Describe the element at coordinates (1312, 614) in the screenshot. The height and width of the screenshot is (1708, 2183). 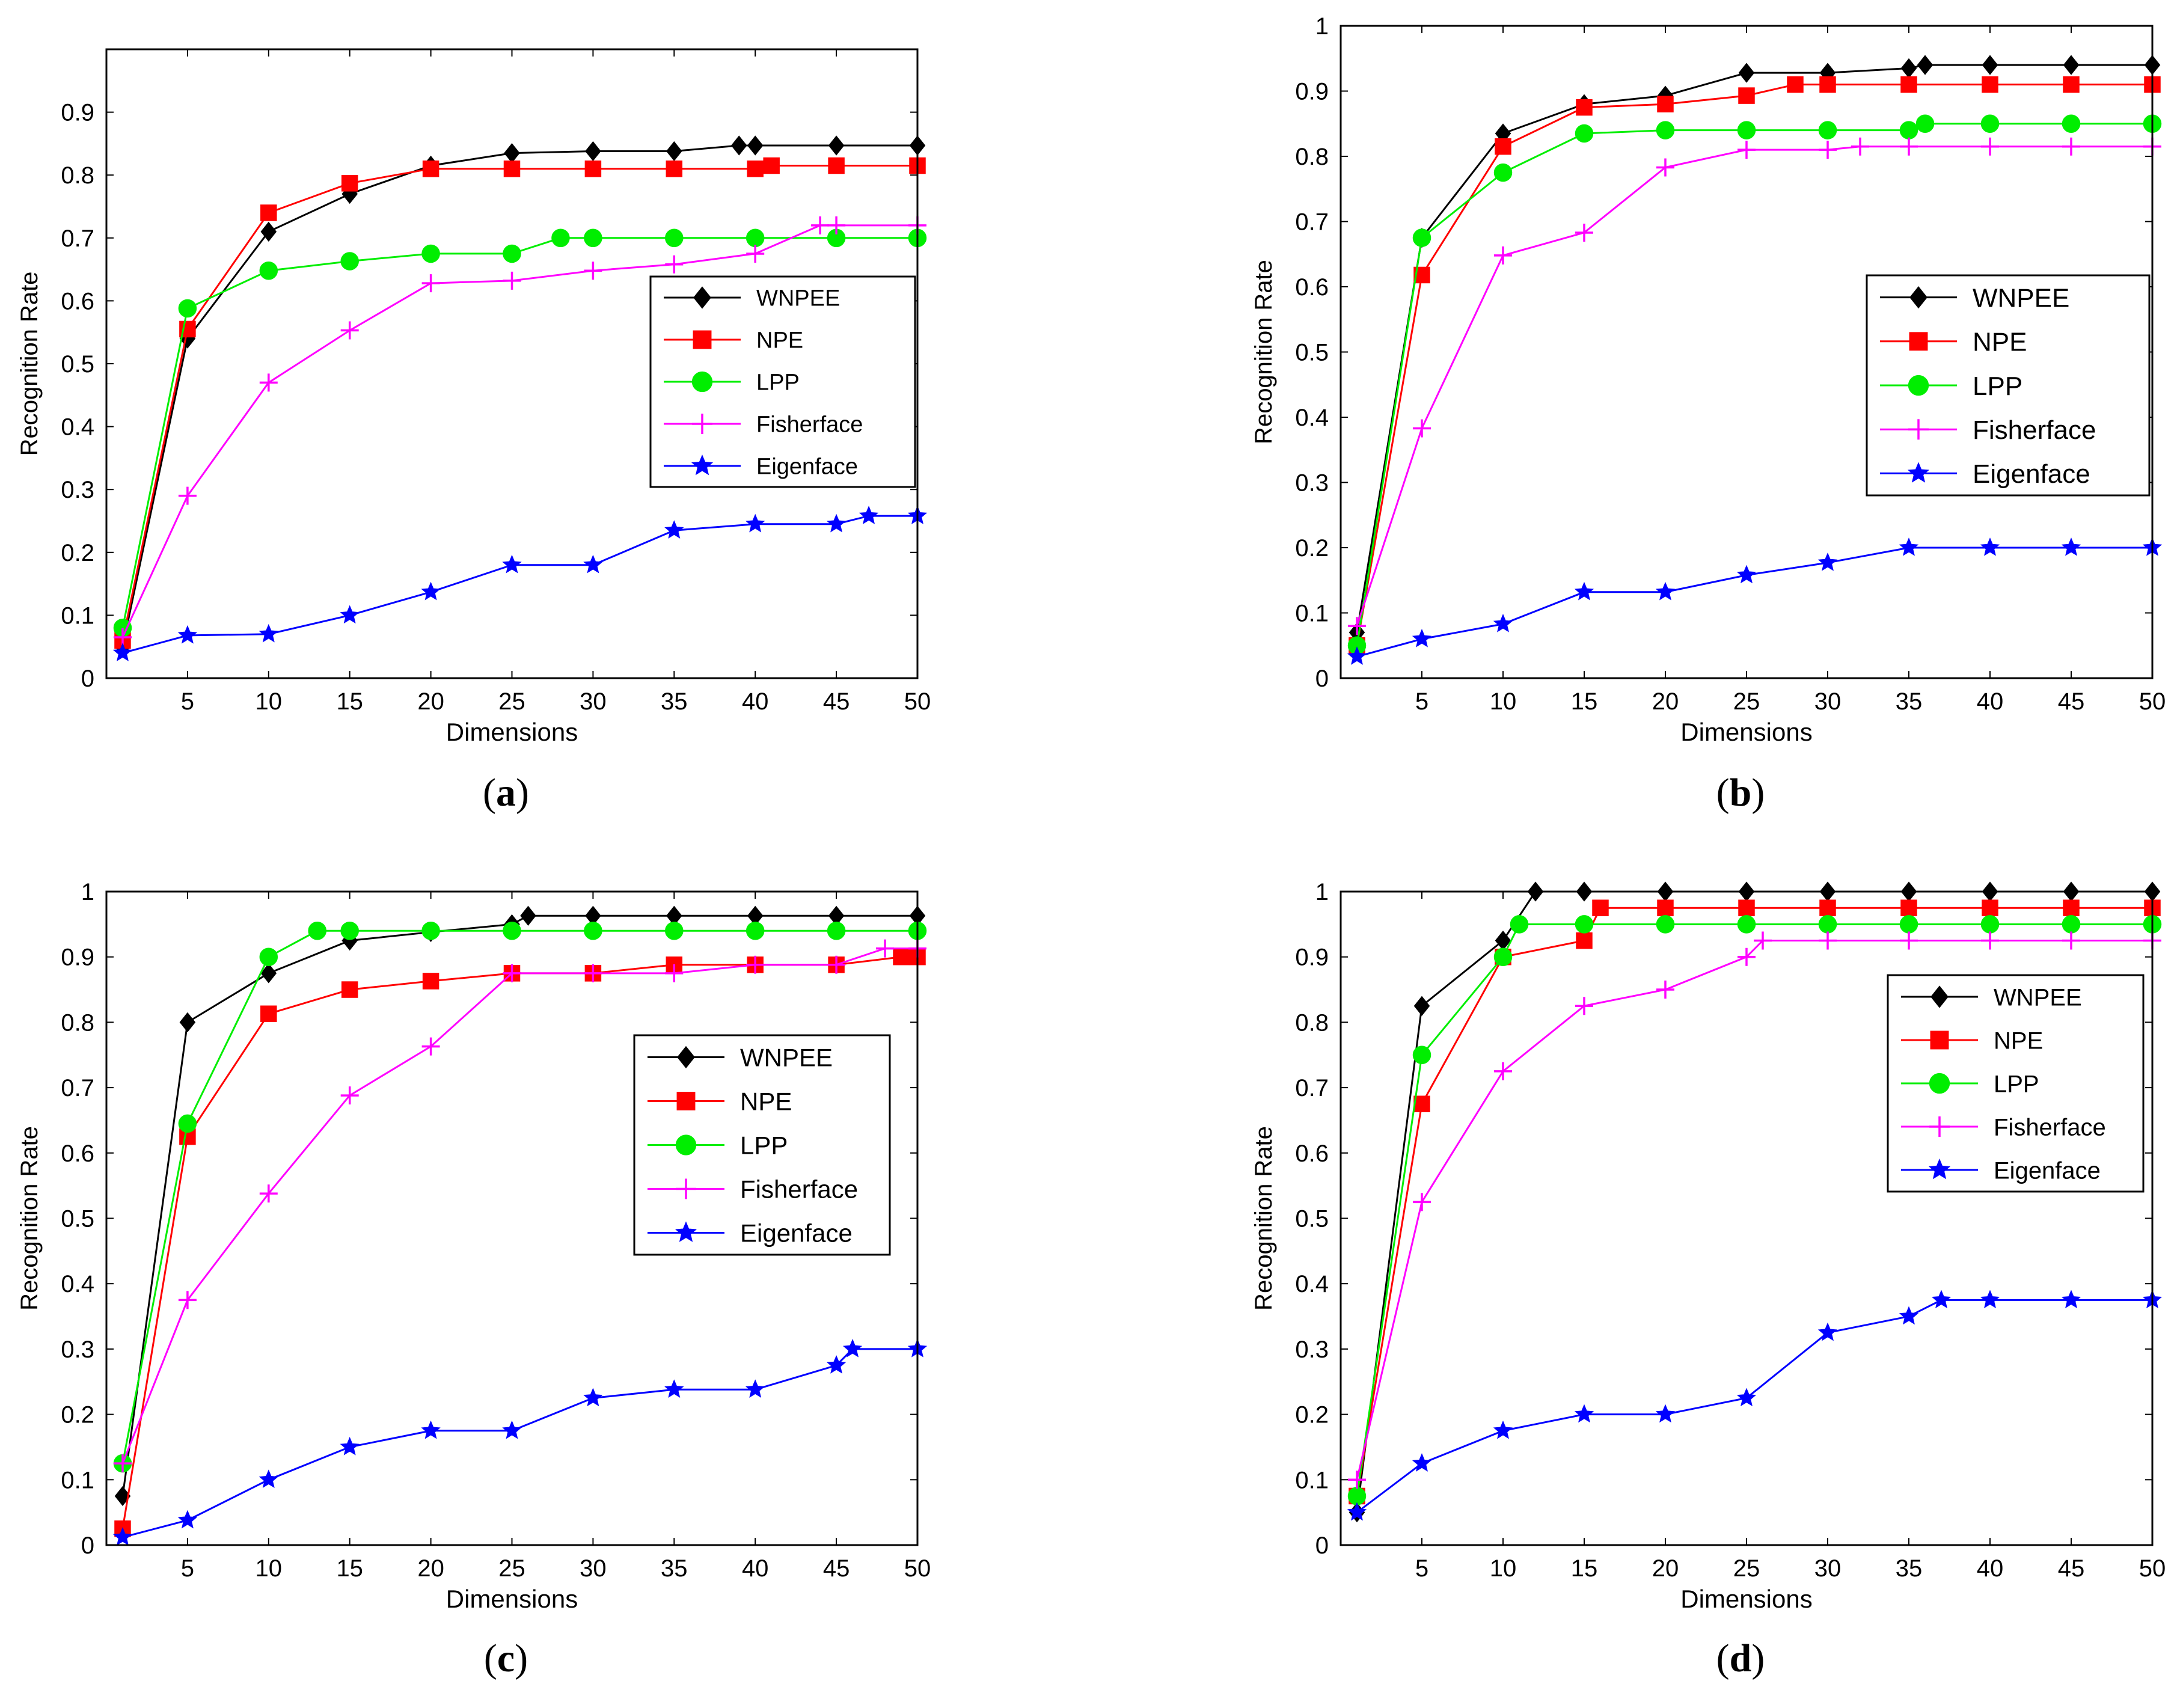
I see `y-tick-label: 0.1` at that location.